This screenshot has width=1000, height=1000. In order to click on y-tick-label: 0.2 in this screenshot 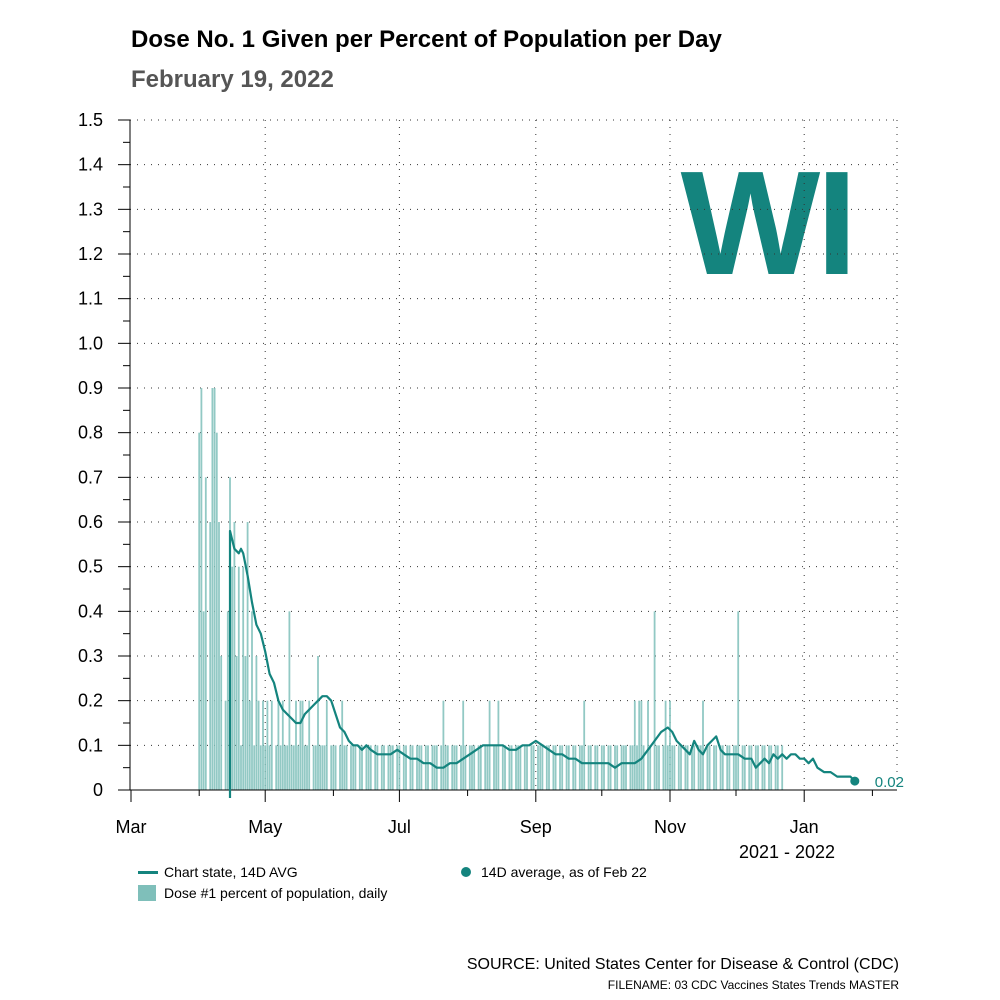, I will do `click(90, 701)`.